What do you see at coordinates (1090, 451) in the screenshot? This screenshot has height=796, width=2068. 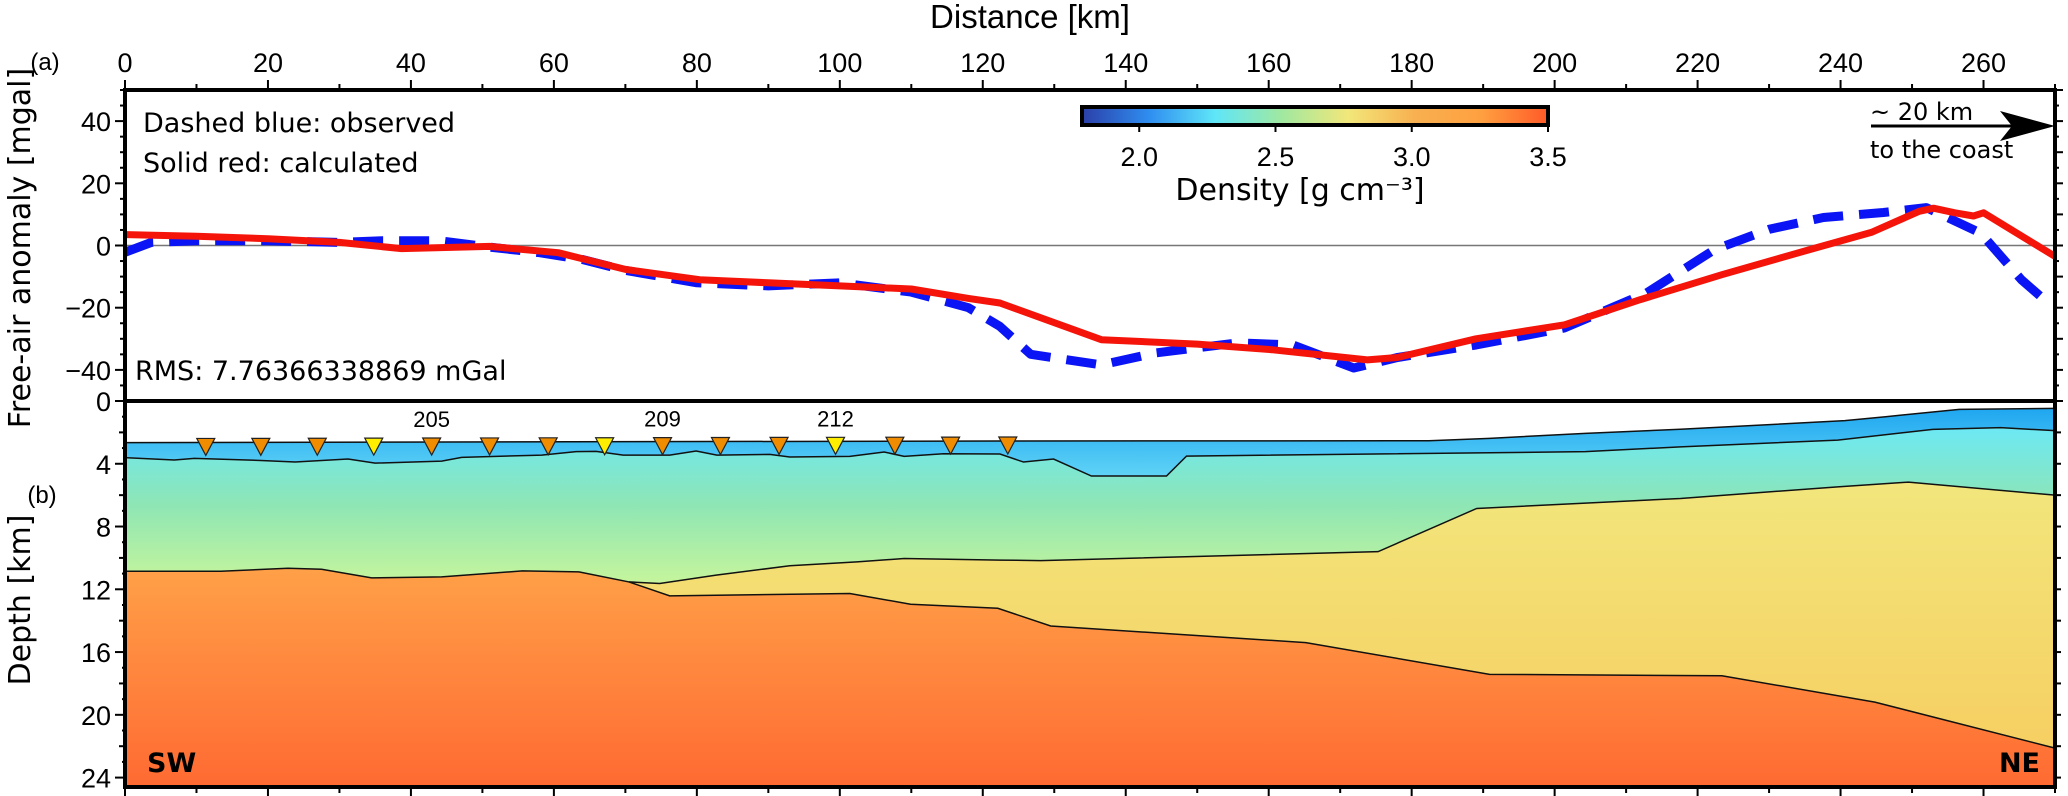 I see `boundary-layer1_base` at bounding box center [1090, 451].